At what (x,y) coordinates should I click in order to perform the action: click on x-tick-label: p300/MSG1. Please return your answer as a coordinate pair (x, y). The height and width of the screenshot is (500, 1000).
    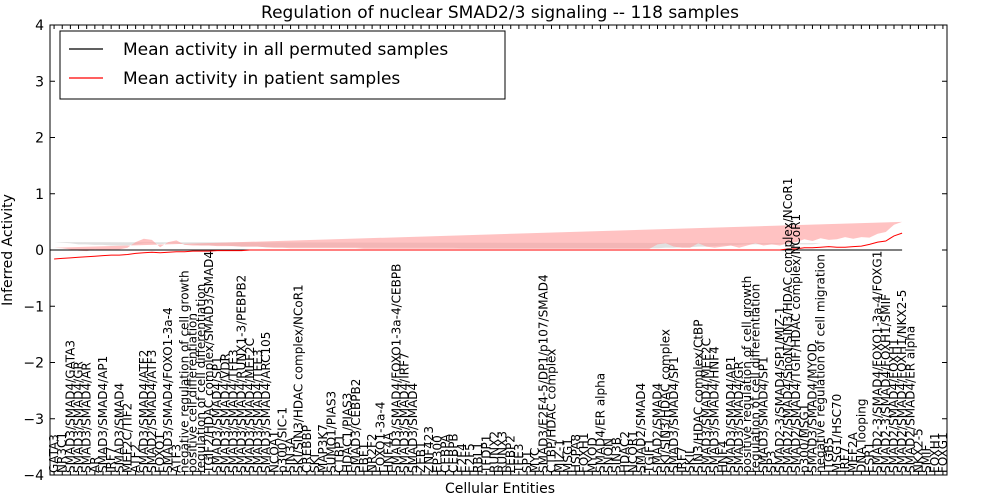
    Looking at the image, I should click on (804, 438).